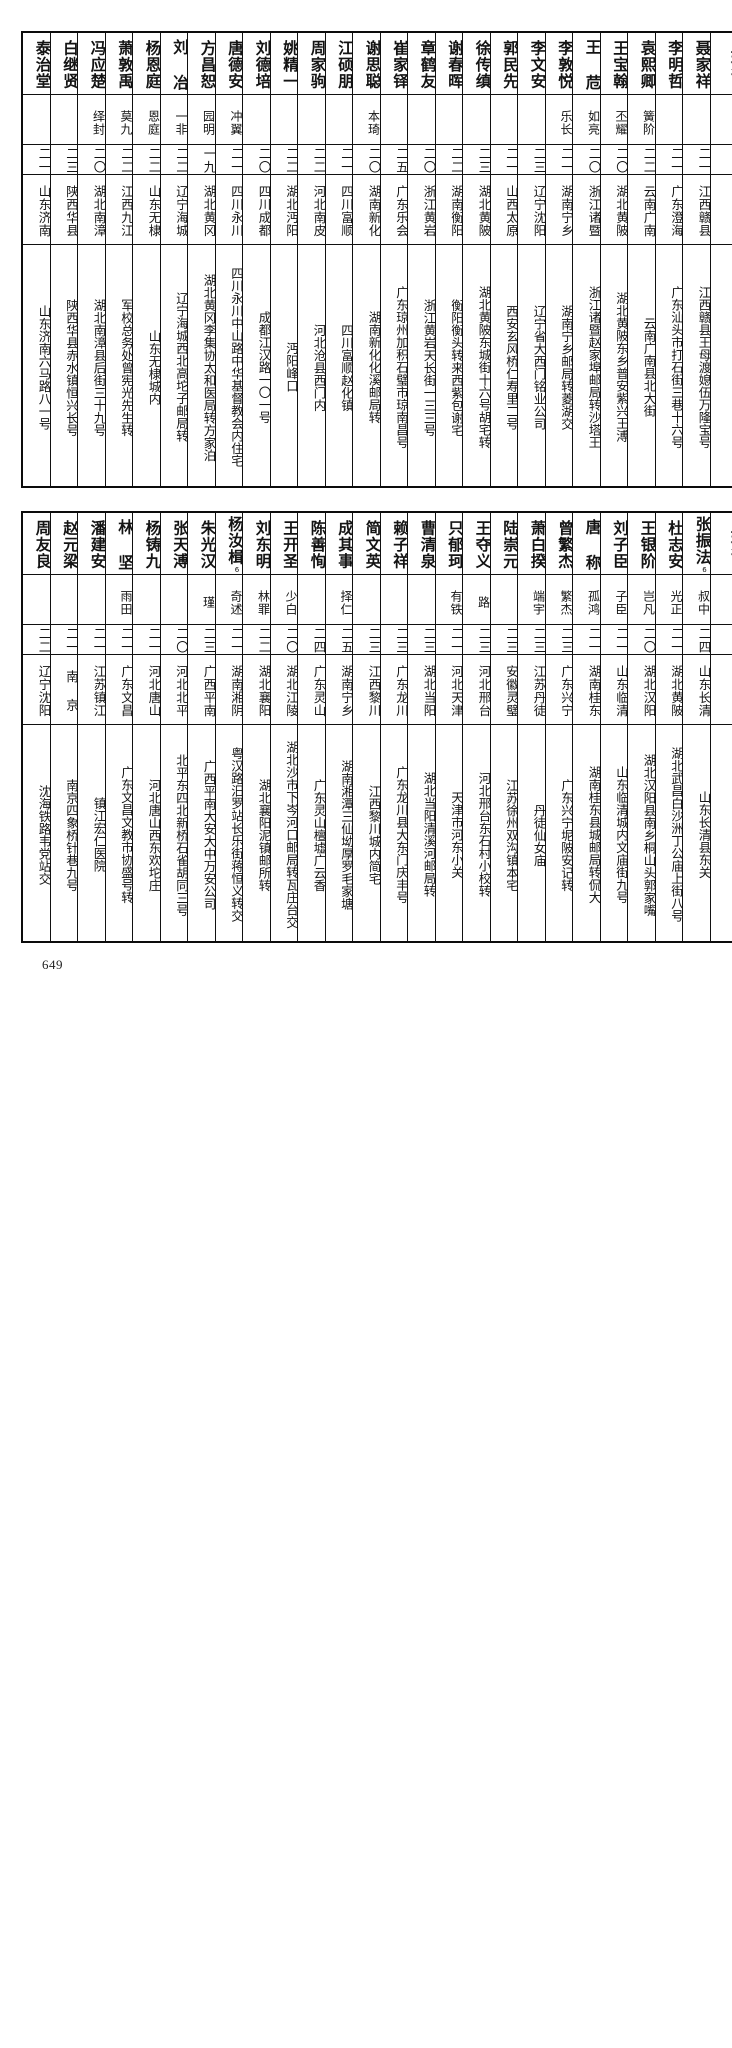 This screenshot has height=2048, width=732. What do you see at coordinates (229, 365) in the screenshot?
I see `cell-address: 四川永川中山路中华基督教会内住宅` at bounding box center [229, 365].